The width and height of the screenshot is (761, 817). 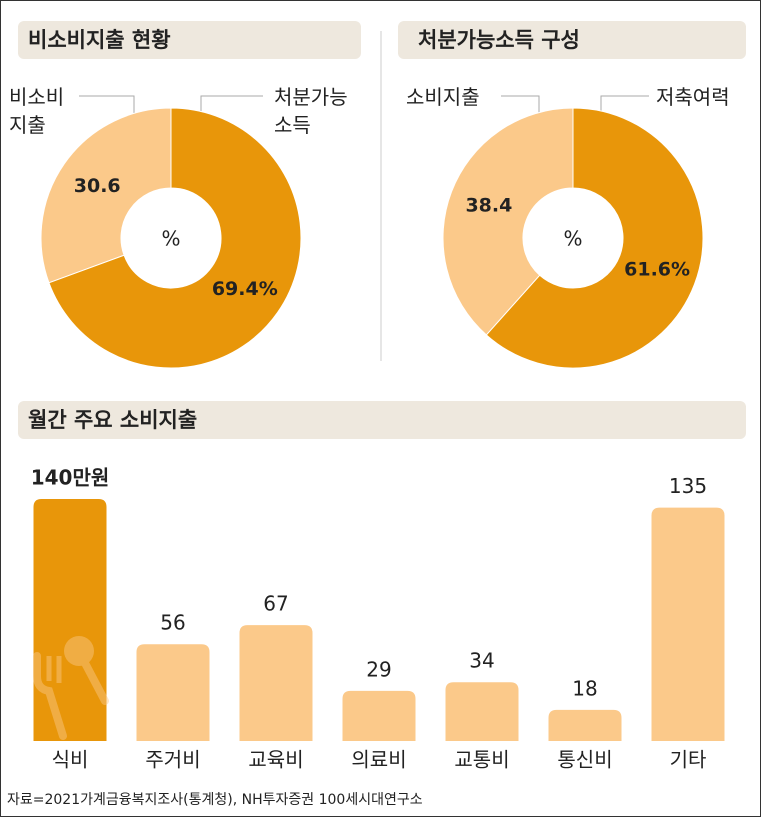 What do you see at coordinates (70, 478) in the screenshot?
I see `data-label: 140만원` at bounding box center [70, 478].